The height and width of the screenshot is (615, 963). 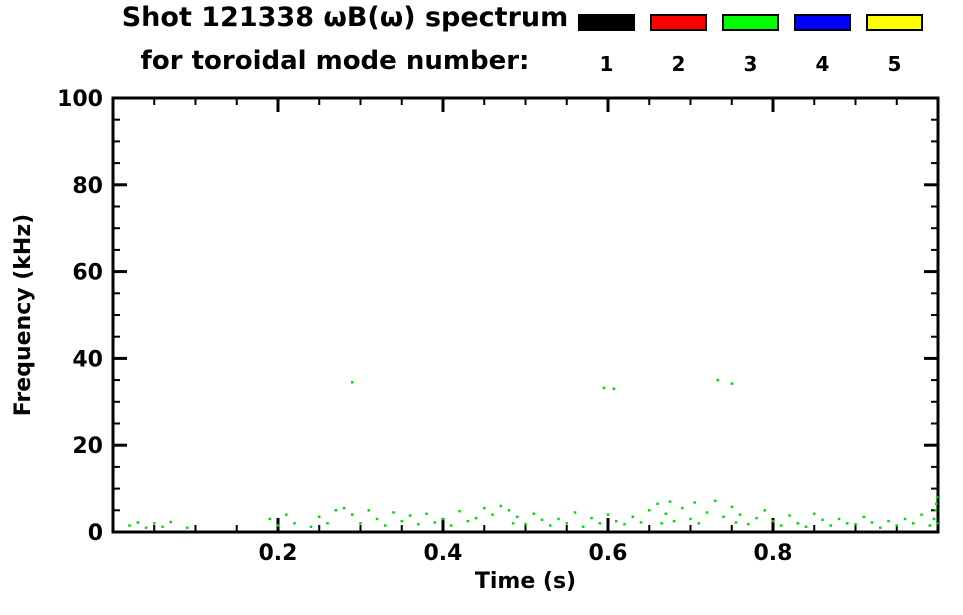 What do you see at coordinates (278, 553) in the screenshot?
I see `x-tick-label: 0.2` at bounding box center [278, 553].